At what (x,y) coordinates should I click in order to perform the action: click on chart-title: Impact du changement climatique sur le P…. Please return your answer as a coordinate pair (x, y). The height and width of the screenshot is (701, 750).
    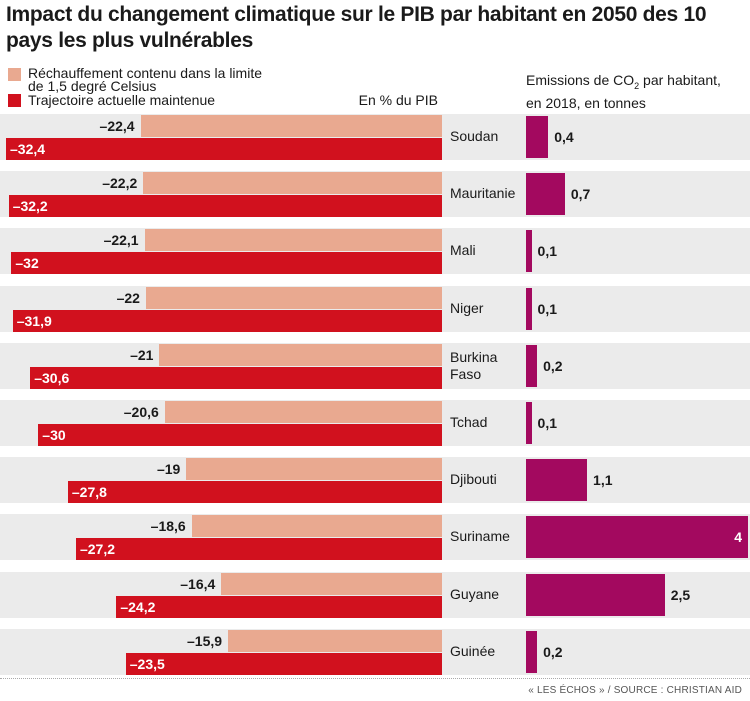
    Looking at the image, I should click on (356, 27).